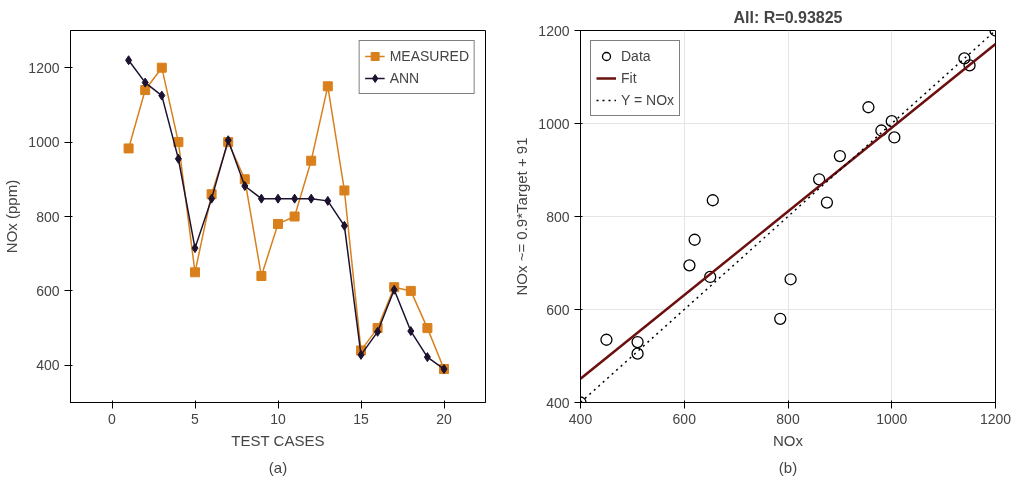 The height and width of the screenshot is (492, 1034). What do you see at coordinates (112, 418) in the screenshot?
I see `x-tick-label: 0` at bounding box center [112, 418].